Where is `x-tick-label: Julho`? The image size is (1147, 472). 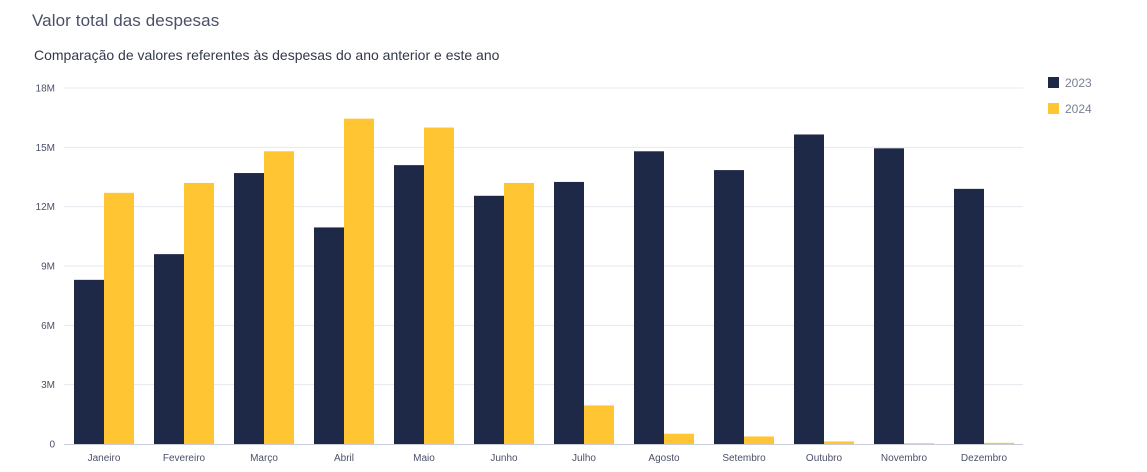
x-tick-label: Julho is located at coordinates (584, 458).